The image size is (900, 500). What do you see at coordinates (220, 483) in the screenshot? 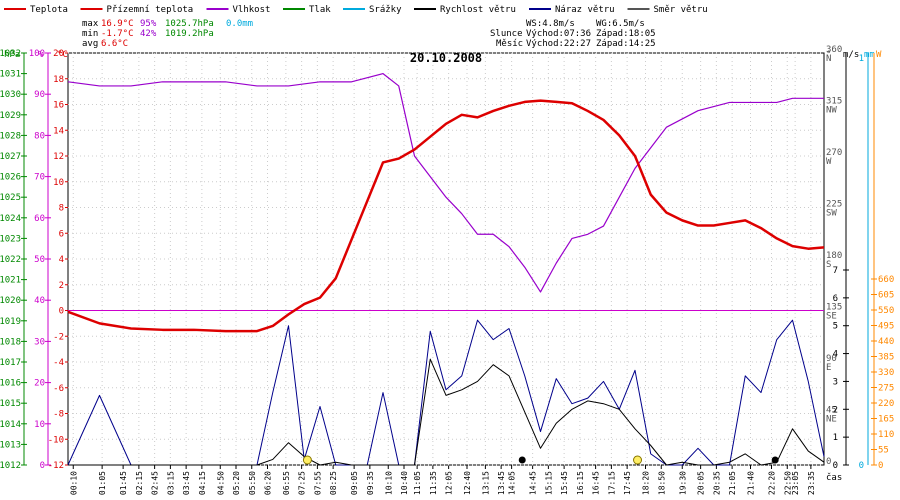
I see `x-tick-label: 04:50` at bounding box center [220, 483].